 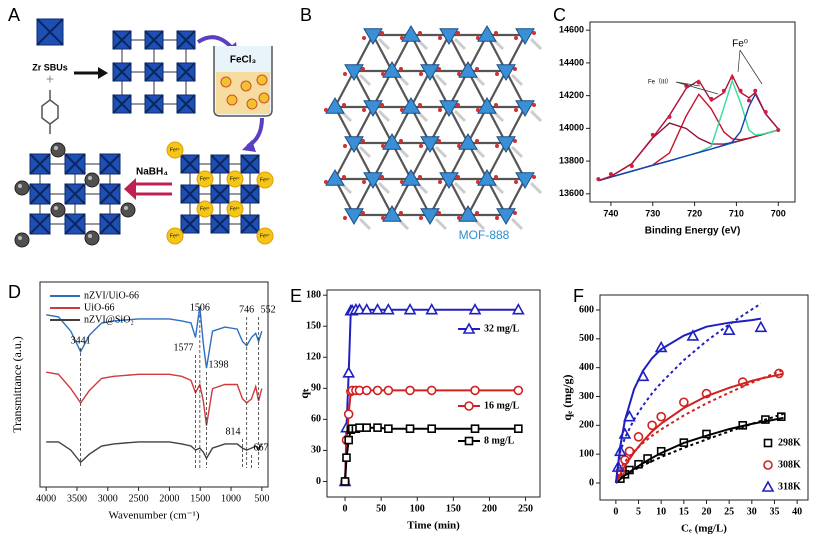 I want to click on y-tick-label: 500, so click(x=586, y=338).